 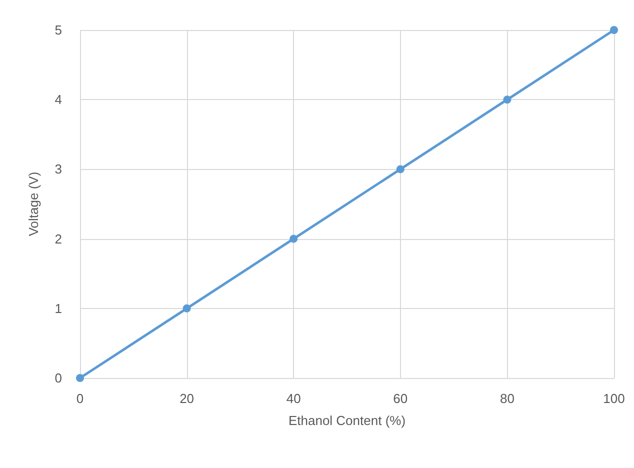 What do you see at coordinates (58, 378) in the screenshot?
I see `y-tick-label: 0` at bounding box center [58, 378].